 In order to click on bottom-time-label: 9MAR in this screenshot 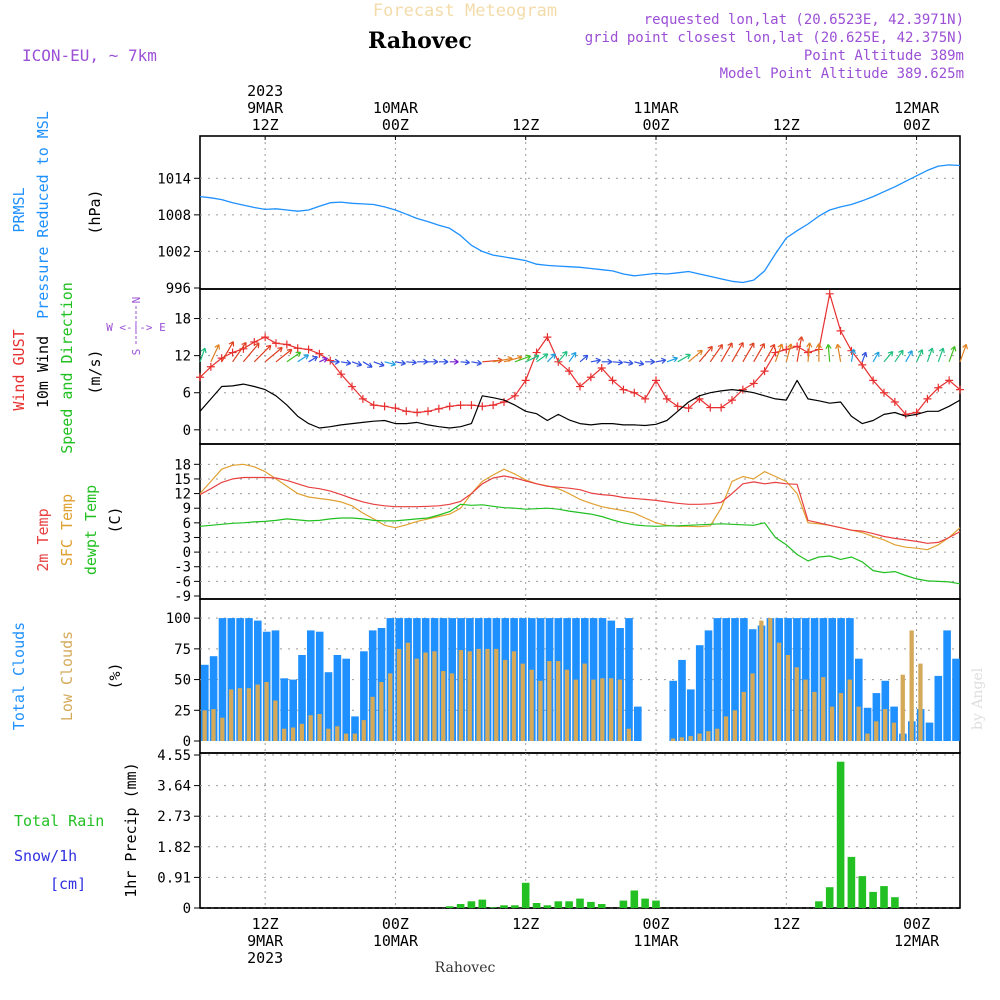, I will do `click(265, 941)`.